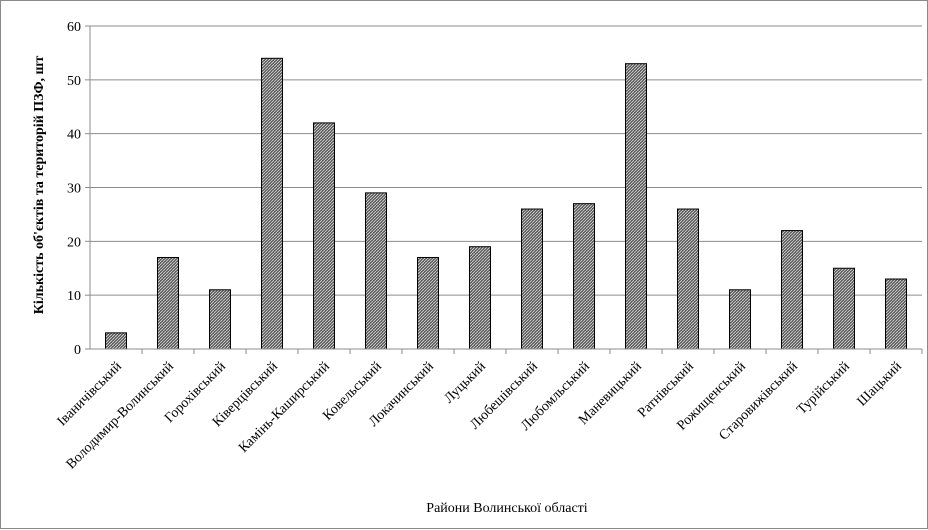 This screenshot has width=928, height=530. I want to click on y-tick-label: 30, so click(74, 189).